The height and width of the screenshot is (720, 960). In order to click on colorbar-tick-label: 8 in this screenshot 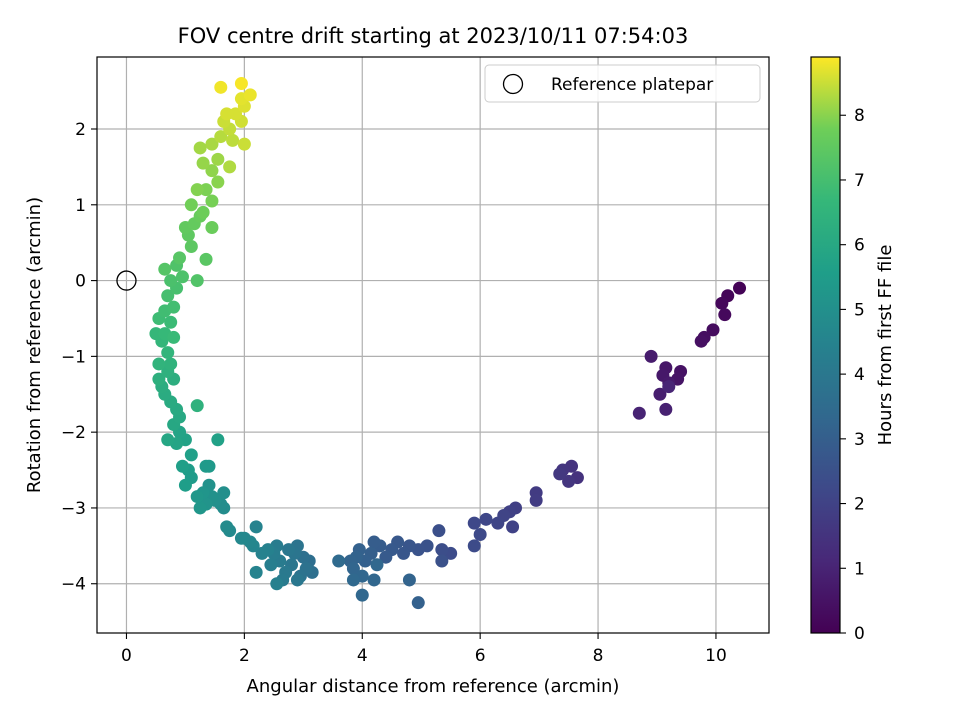, I will do `click(859, 116)`.